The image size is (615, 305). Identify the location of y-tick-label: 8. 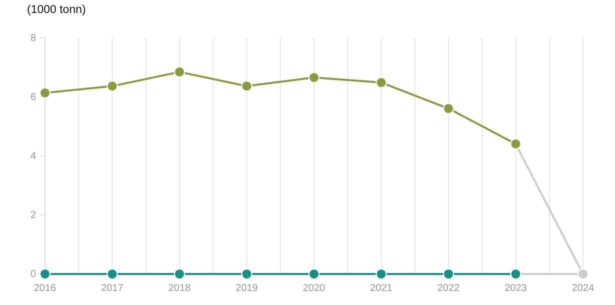
(33, 38).